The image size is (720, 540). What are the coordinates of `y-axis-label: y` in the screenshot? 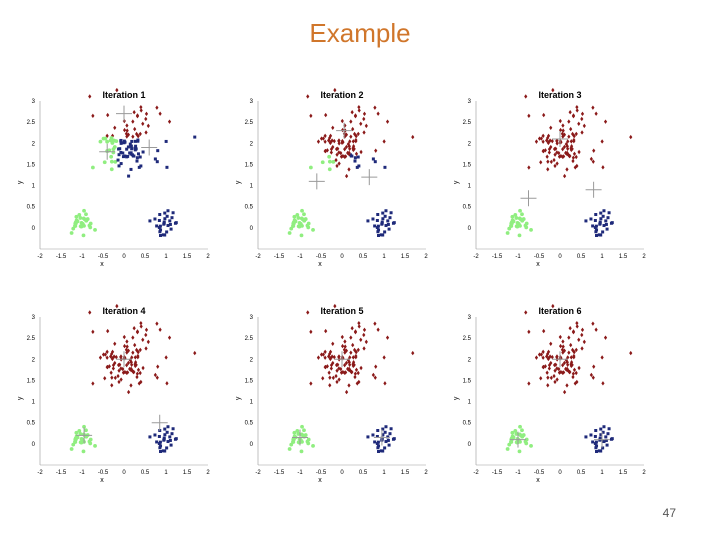 It's located at (20, 182).